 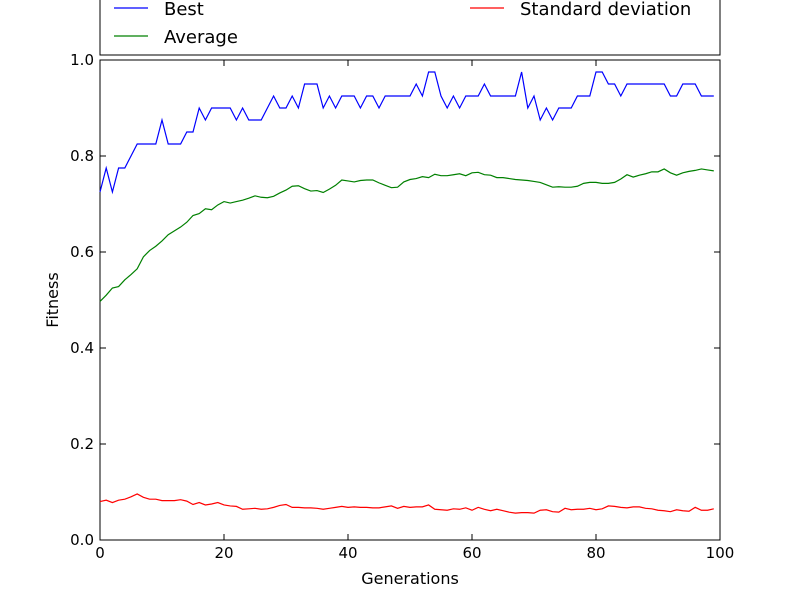 I want to click on x-tick-label: 80, so click(x=595, y=553).